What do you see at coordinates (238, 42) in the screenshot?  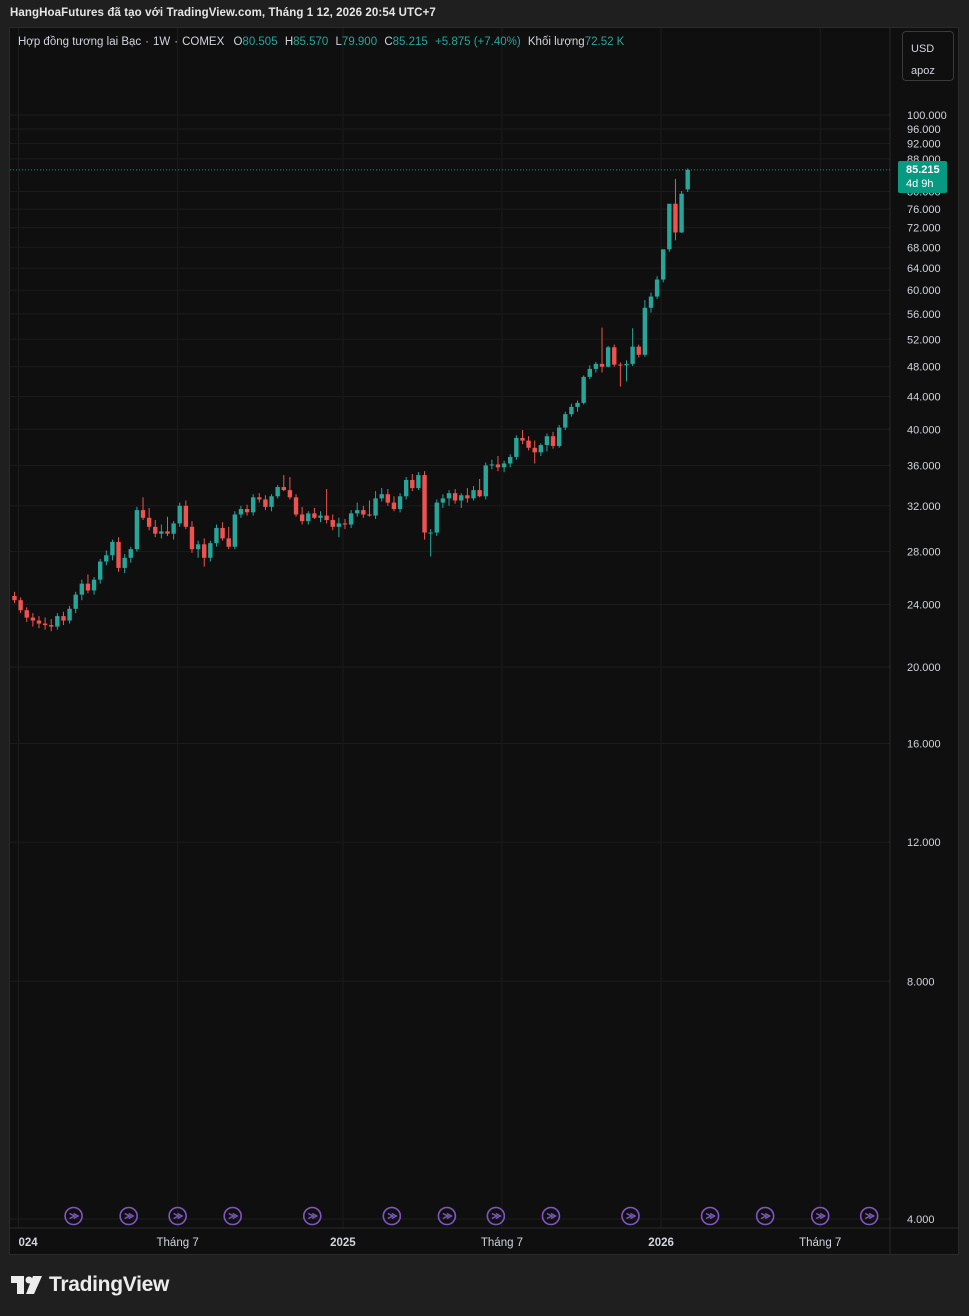 I see `legend-open-label: O` at bounding box center [238, 42].